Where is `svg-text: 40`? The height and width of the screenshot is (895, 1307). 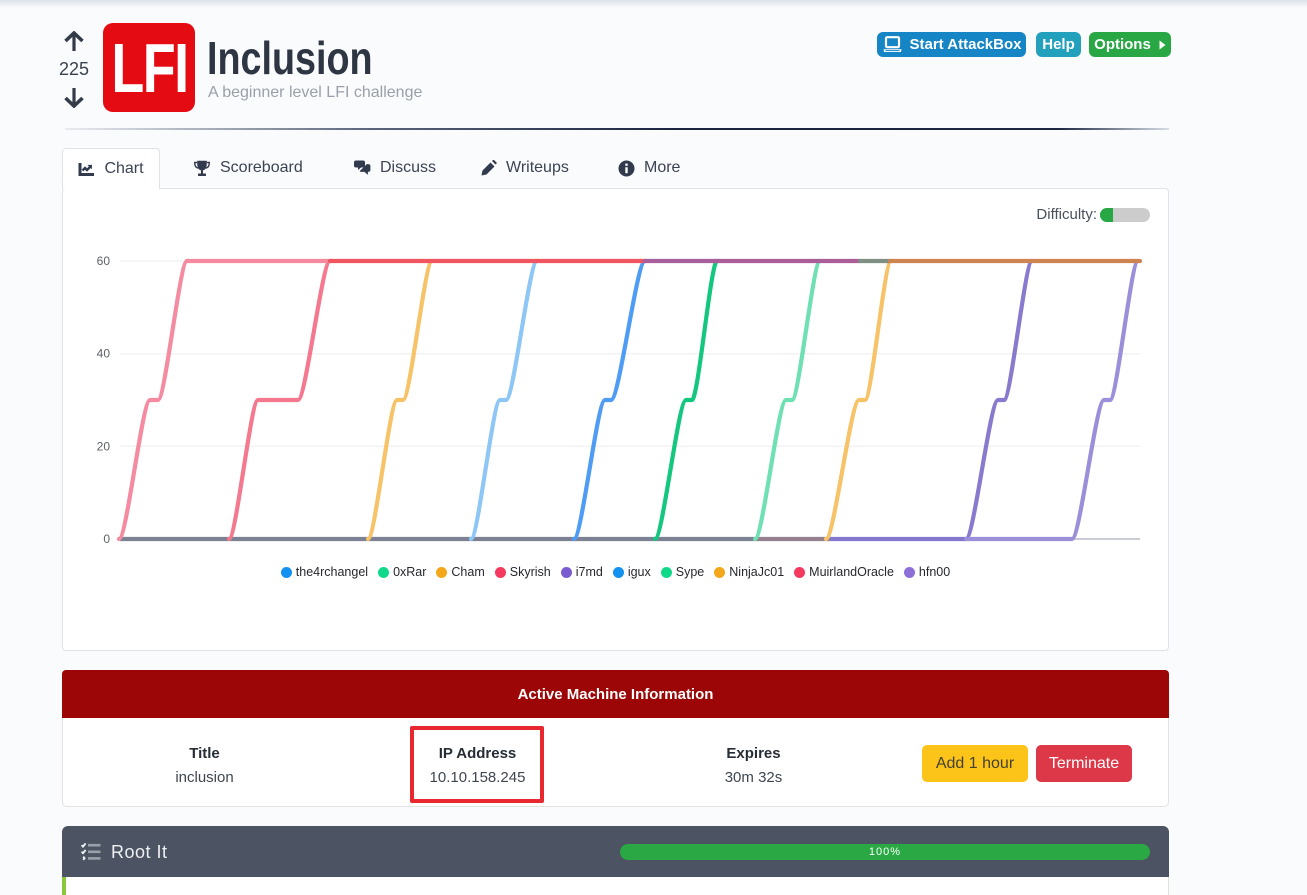
svg-text: 40 is located at coordinates (104, 354).